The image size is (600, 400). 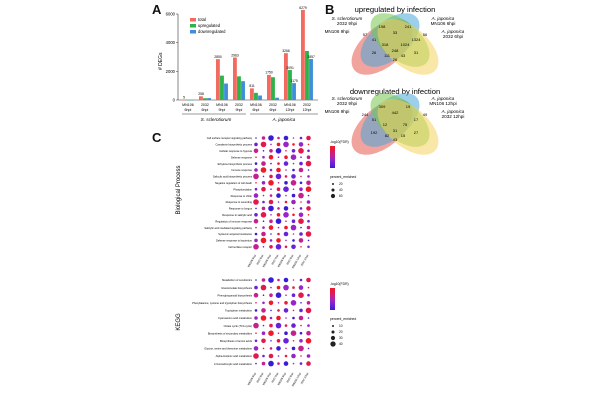 I want to click on dotplot-column-label: 2032 6hpi, so click(x=259, y=259).